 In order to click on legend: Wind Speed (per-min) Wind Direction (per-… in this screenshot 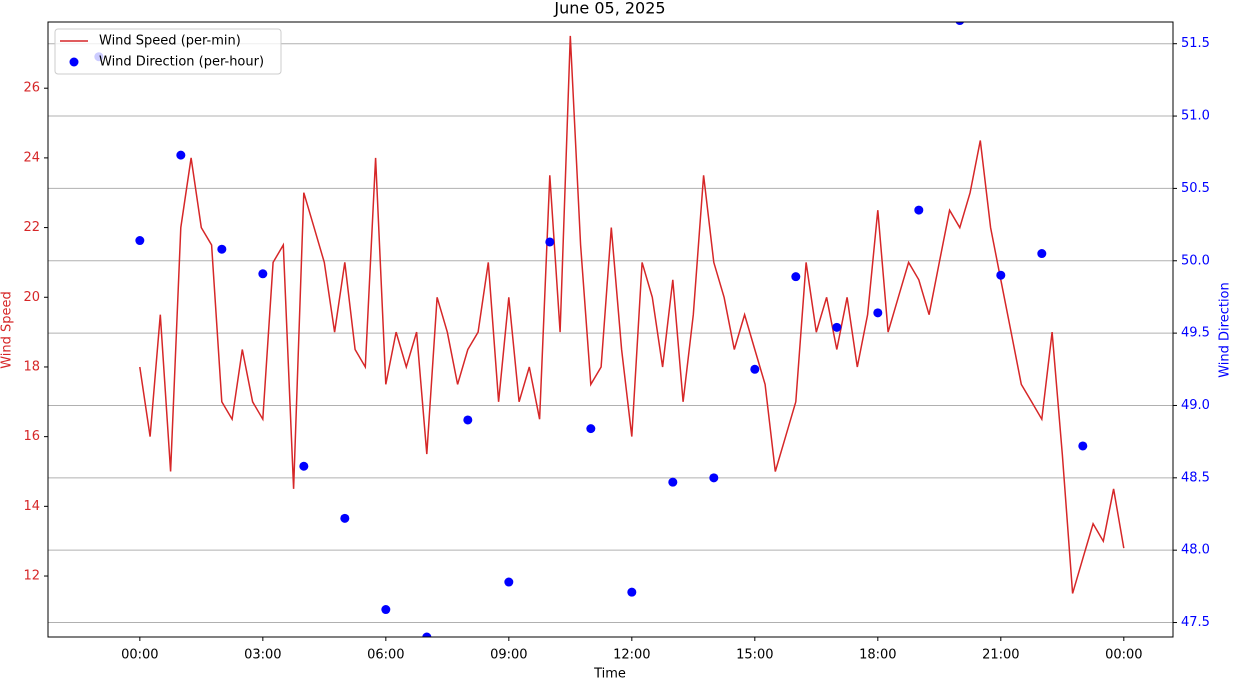, I will do `click(168, 51)`.